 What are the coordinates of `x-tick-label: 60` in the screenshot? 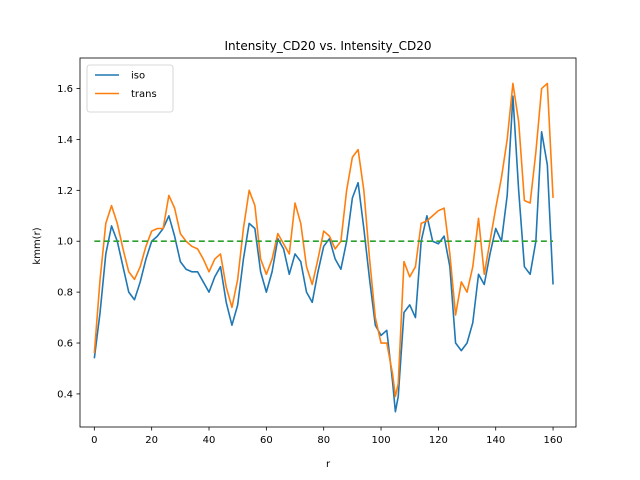 It's located at (266, 440).